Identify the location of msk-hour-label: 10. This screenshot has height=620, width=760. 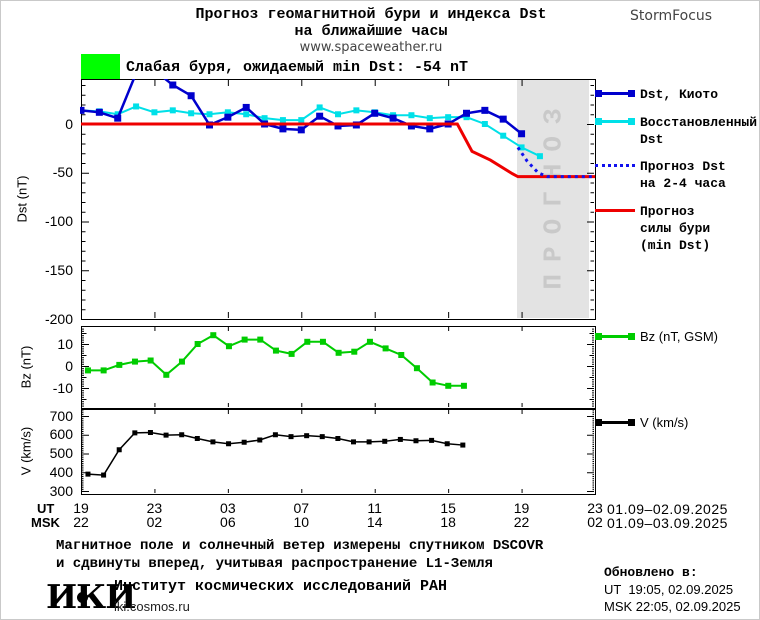
(301, 522).